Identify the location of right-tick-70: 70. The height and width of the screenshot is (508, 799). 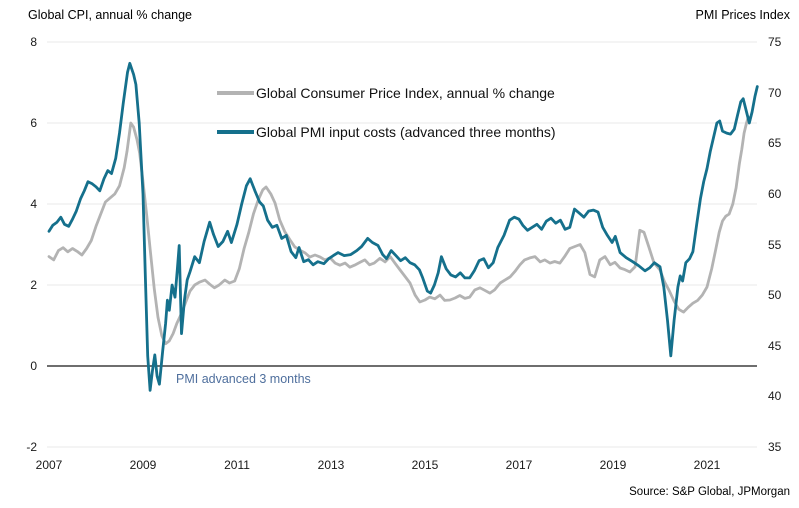
(775, 93).